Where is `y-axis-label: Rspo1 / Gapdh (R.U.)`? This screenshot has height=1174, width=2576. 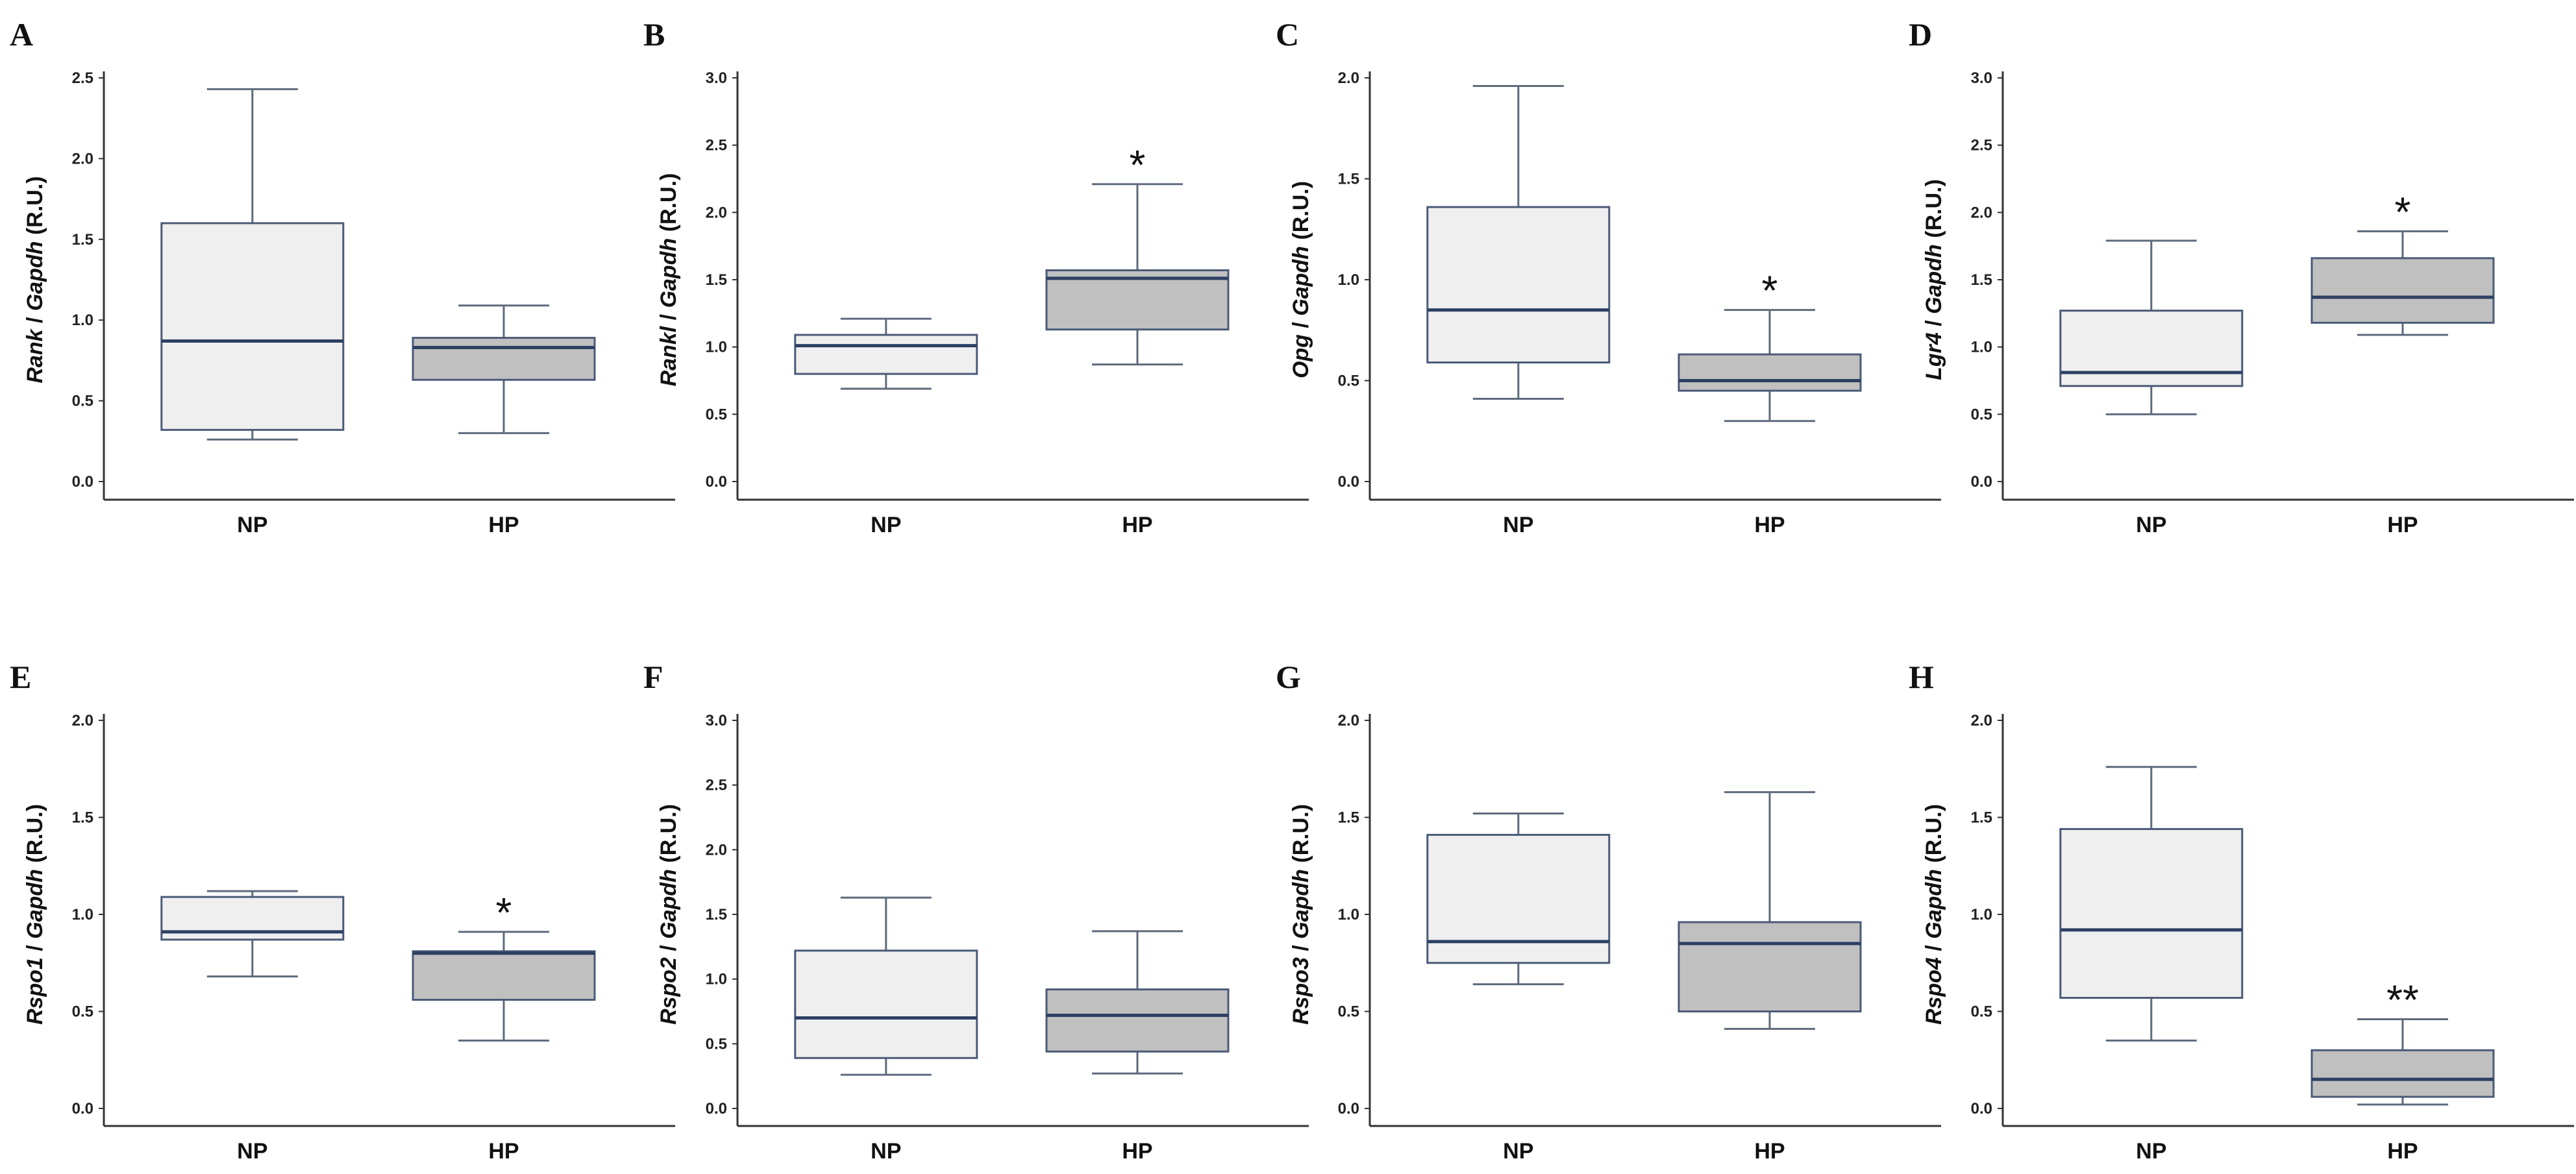
y-axis-label: Rspo1 / Gapdh (R.U.) is located at coordinates (35, 914).